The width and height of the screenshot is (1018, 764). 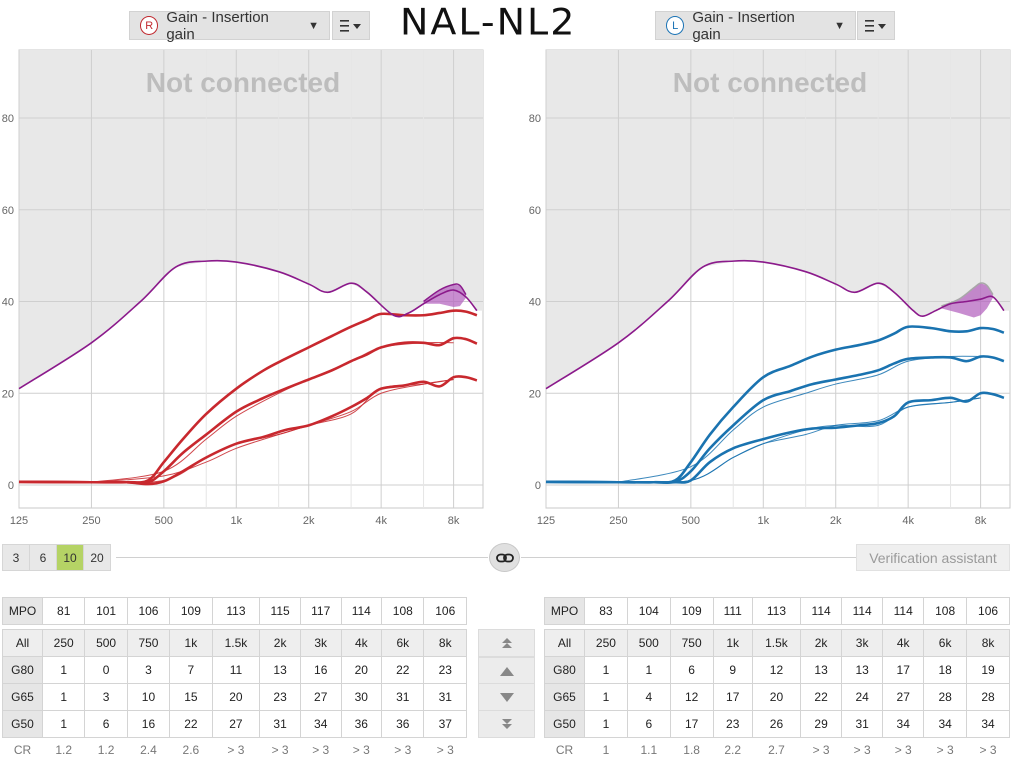 What do you see at coordinates (506, 643) in the screenshot?
I see `nudge-up-large-button` at bounding box center [506, 643].